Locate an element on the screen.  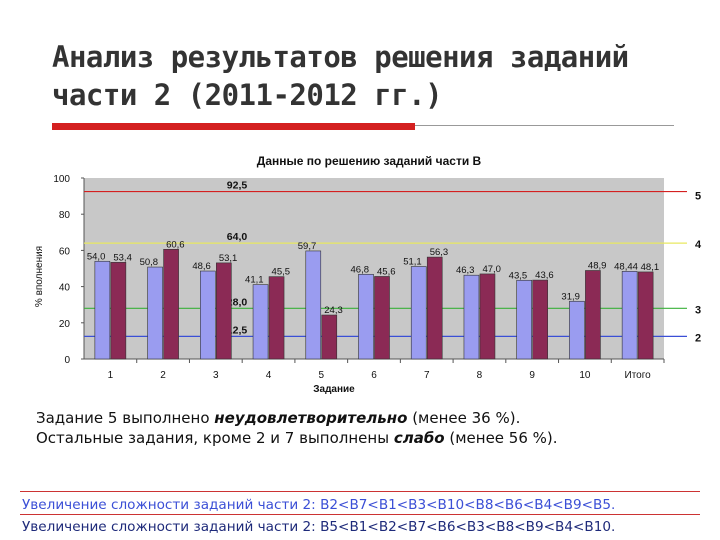
reference-value-label: 28,0 is located at coordinates (237, 302).